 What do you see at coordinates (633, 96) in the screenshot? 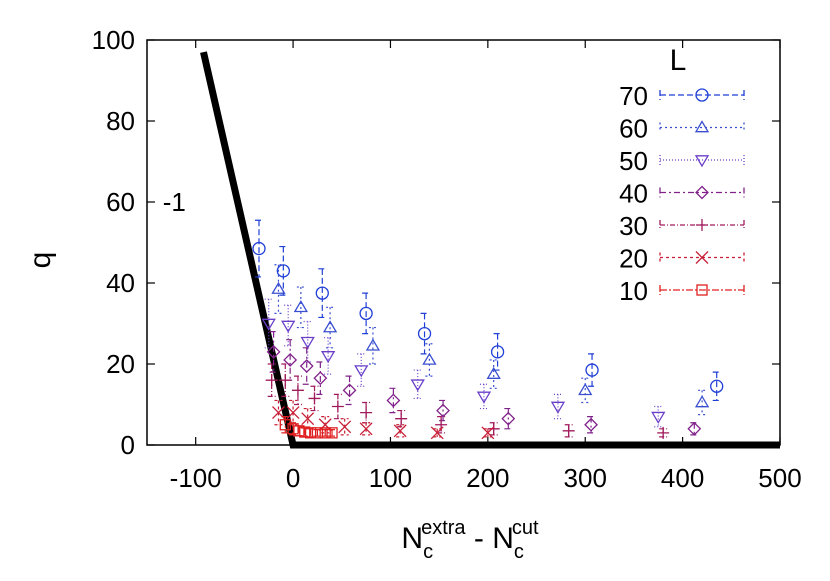
I see `legend-label: 70` at bounding box center [633, 96].